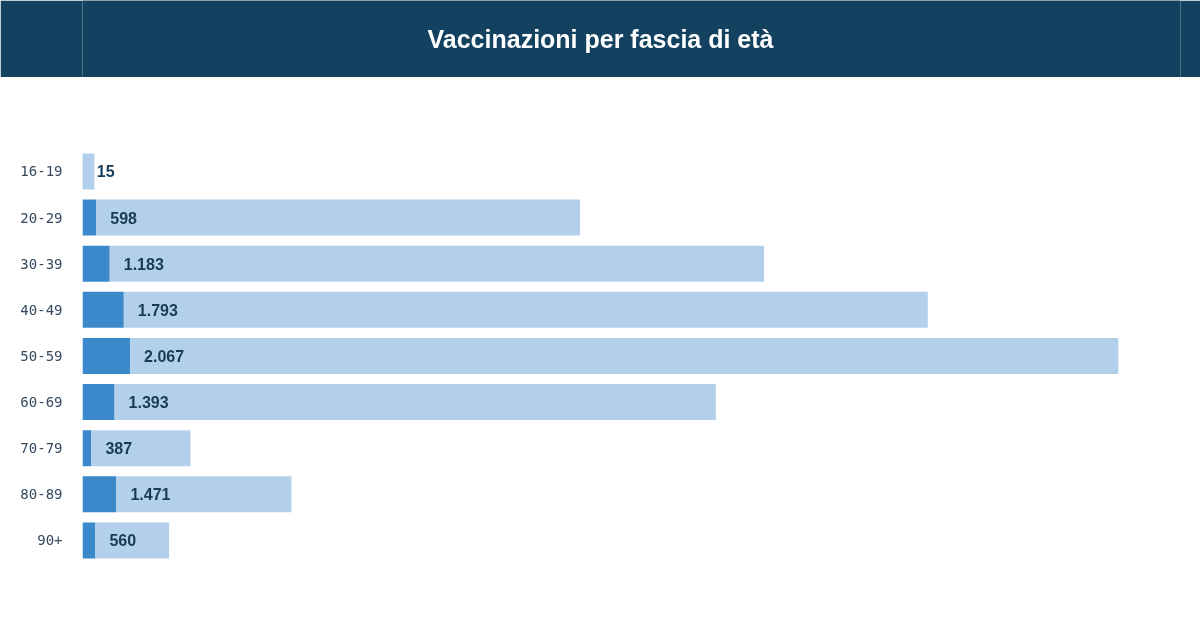 The image size is (1200, 633). Describe the element at coordinates (41, 355) in the screenshot. I see `y-tick-label: 50-59` at that location.